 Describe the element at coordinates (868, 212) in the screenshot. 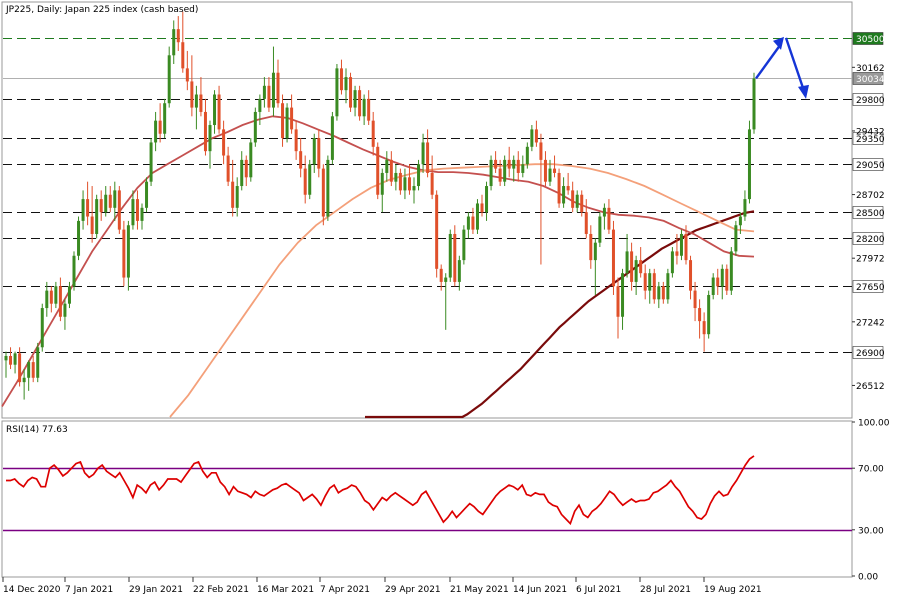

I see `level-price-box` at that location.